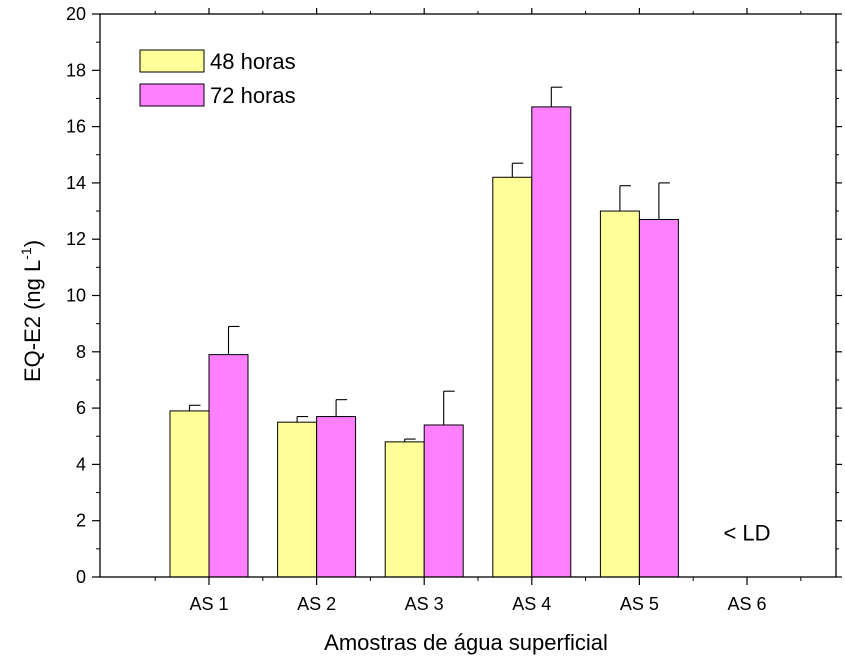 This screenshot has width=845, height=663. Describe the element at coordinates (76, 239) in the screenshot. I see `y-tick-label: 12` at that location.